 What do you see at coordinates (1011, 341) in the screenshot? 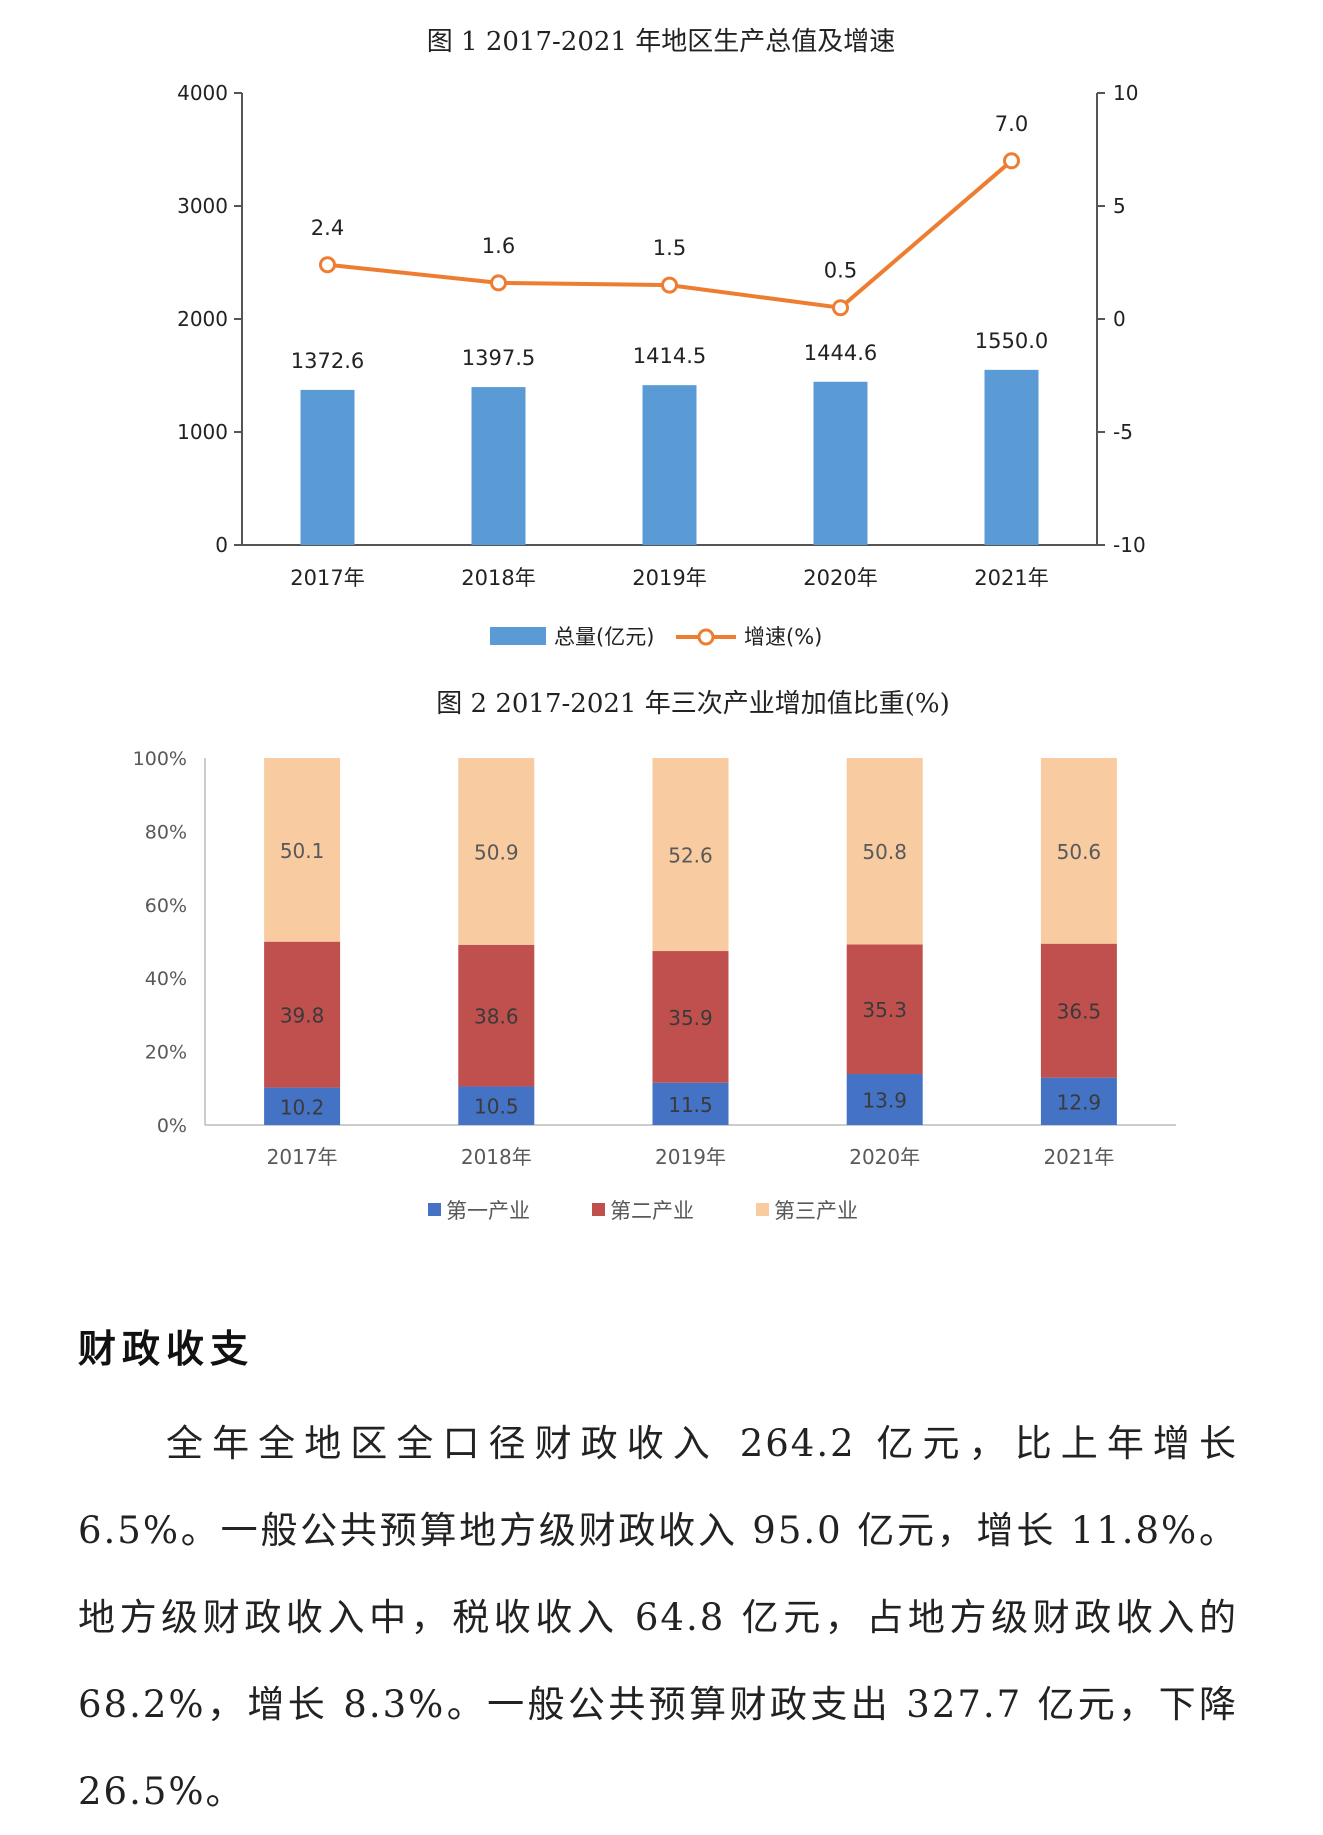
I see `chart1-bar-label: 1550.0` at bounding box center [1011, 341].